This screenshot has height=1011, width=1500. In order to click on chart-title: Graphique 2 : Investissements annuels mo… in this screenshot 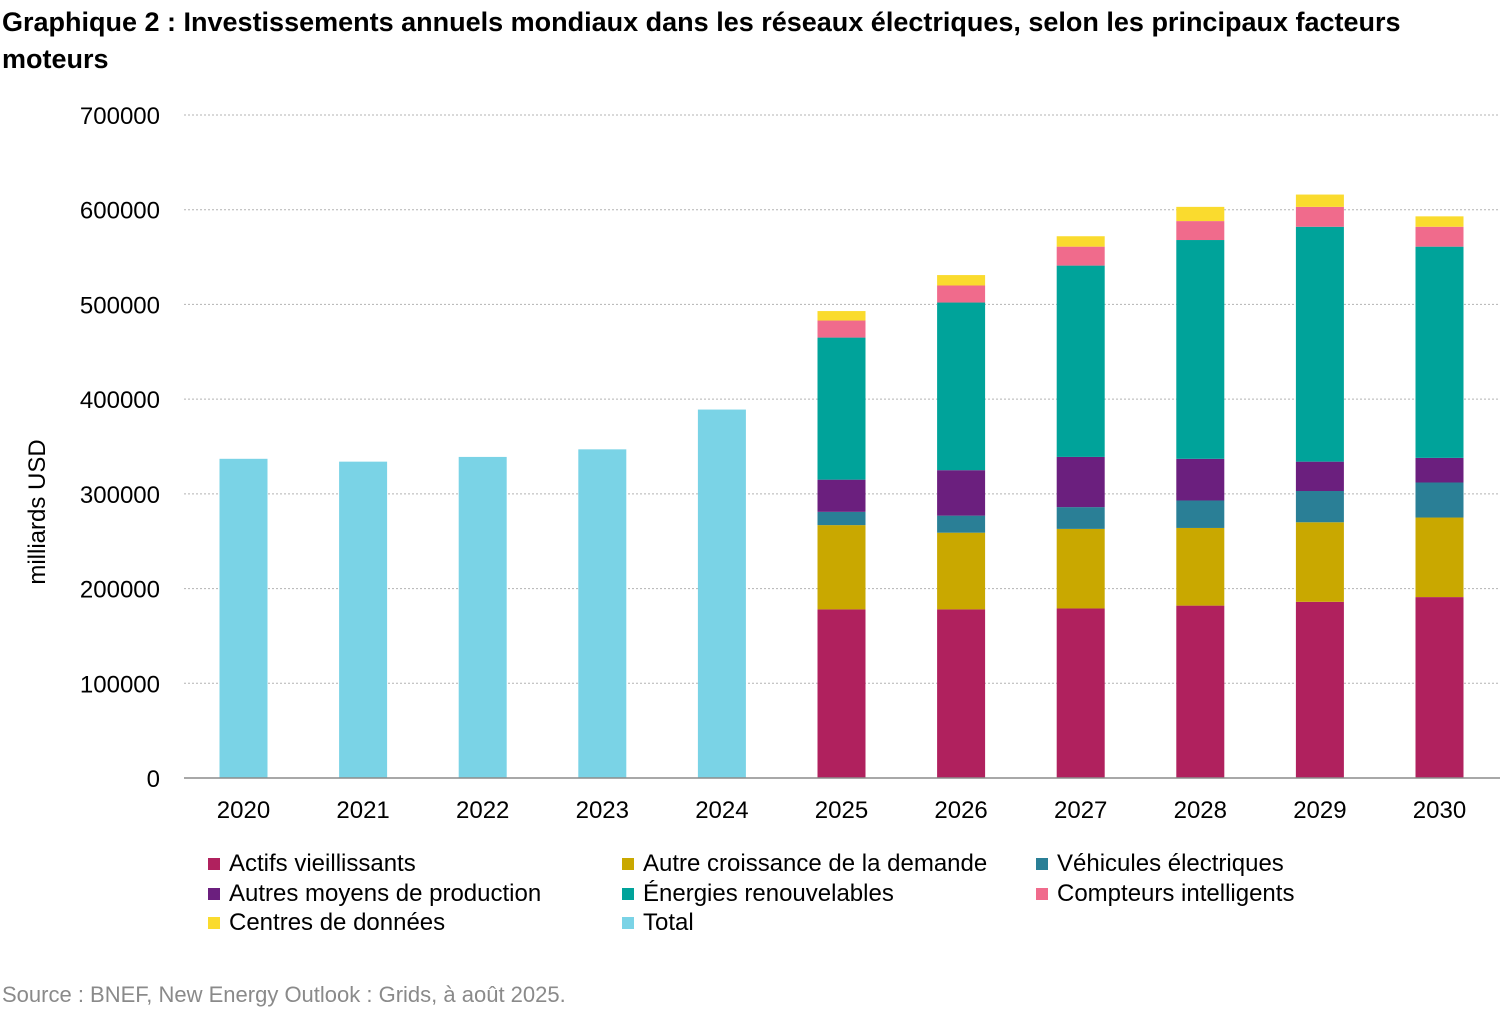, I will do `click(701, 40)`.